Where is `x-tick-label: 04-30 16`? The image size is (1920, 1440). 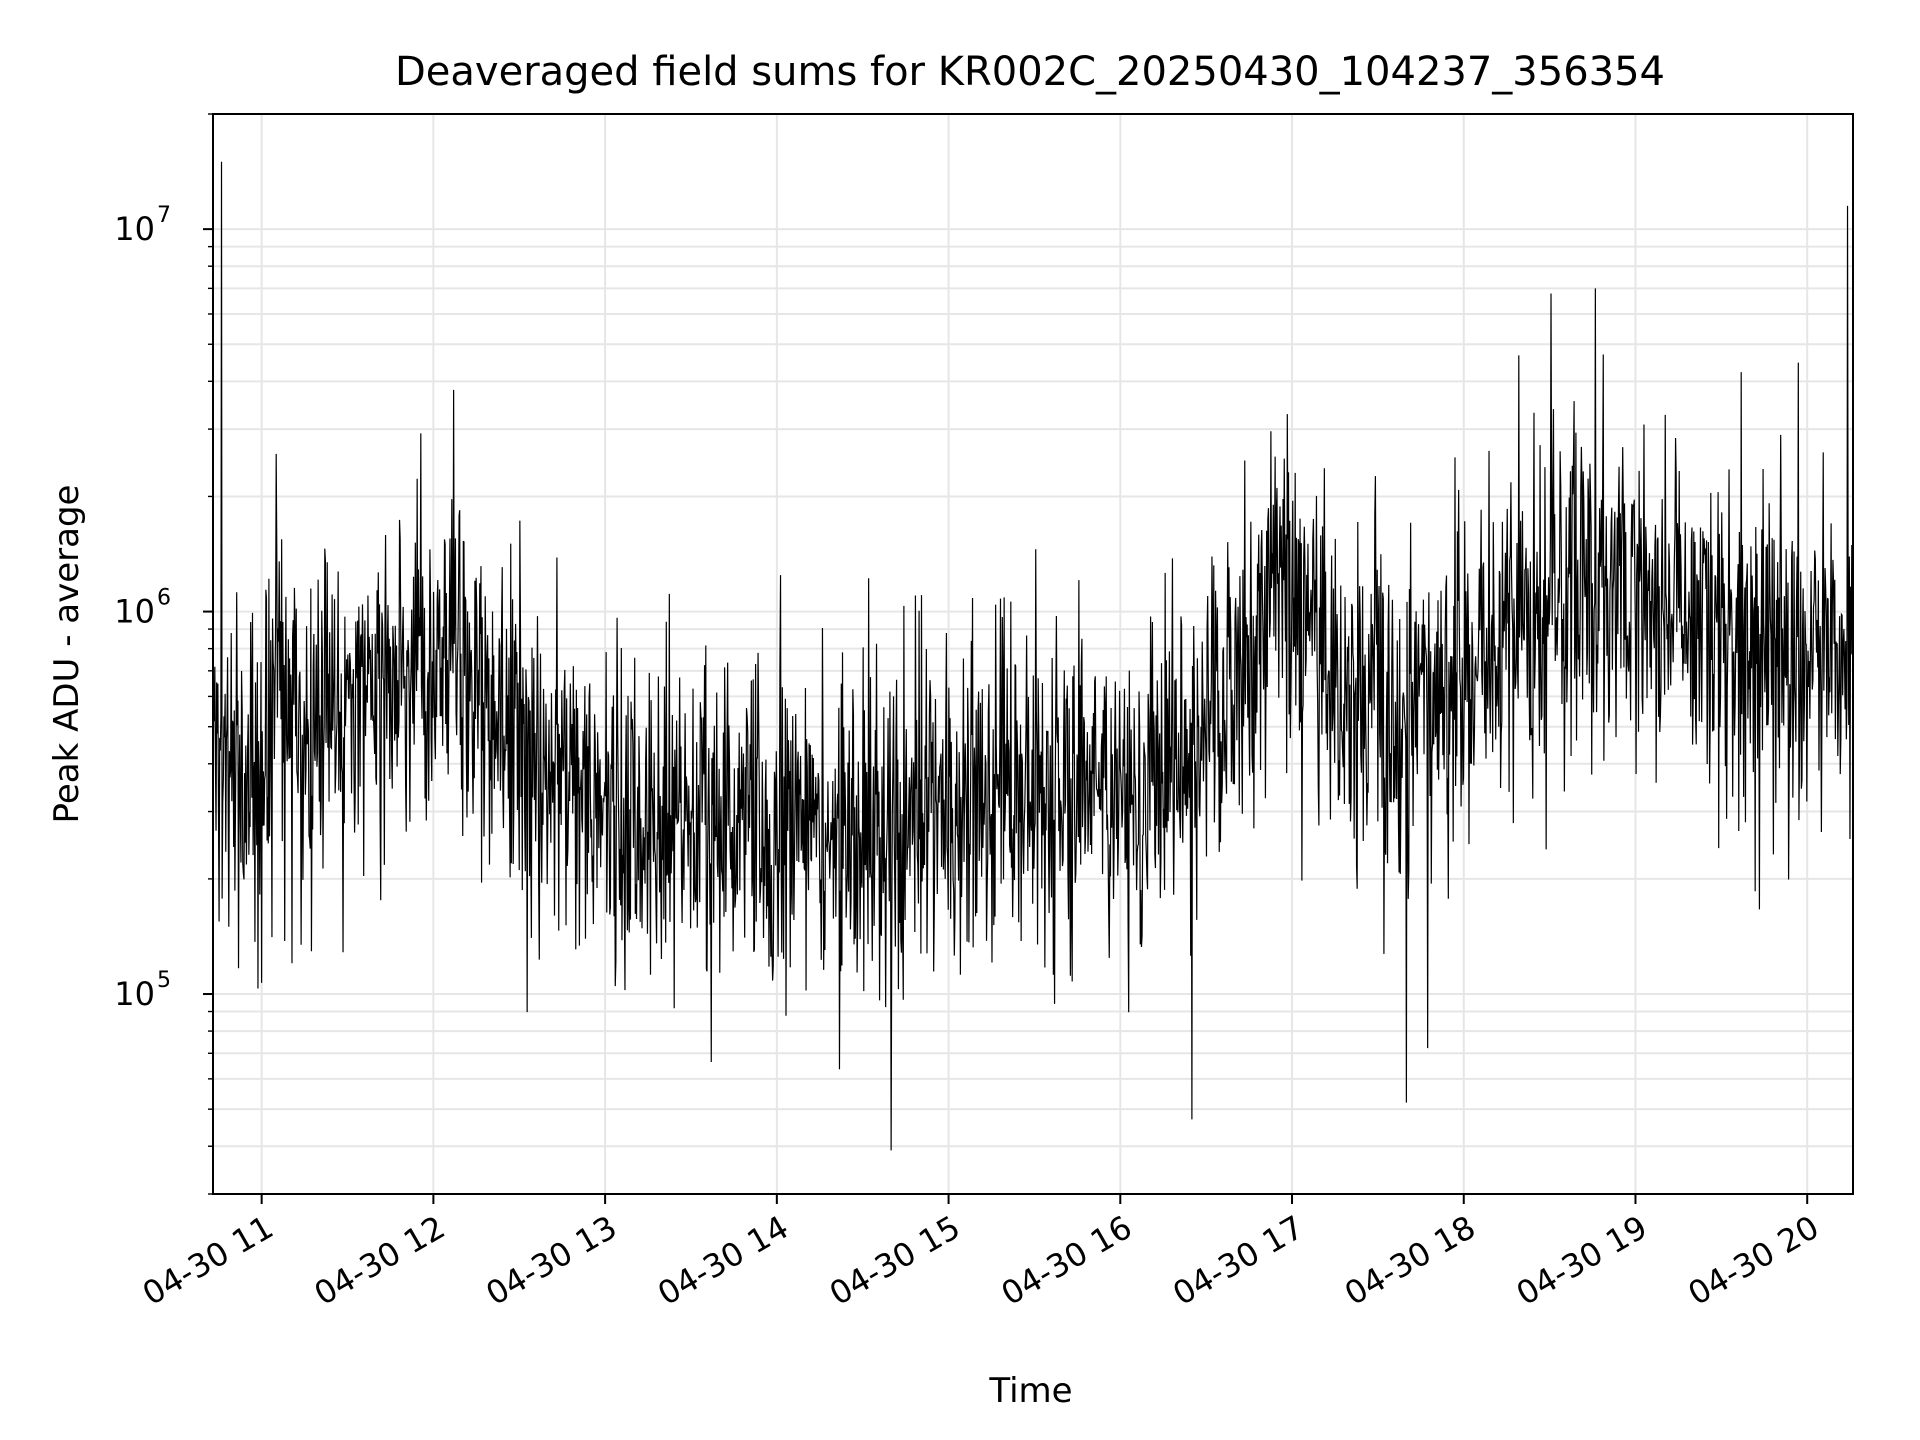
x-tick-label: 04-30 16 is located at coordinates (1067, 1260).